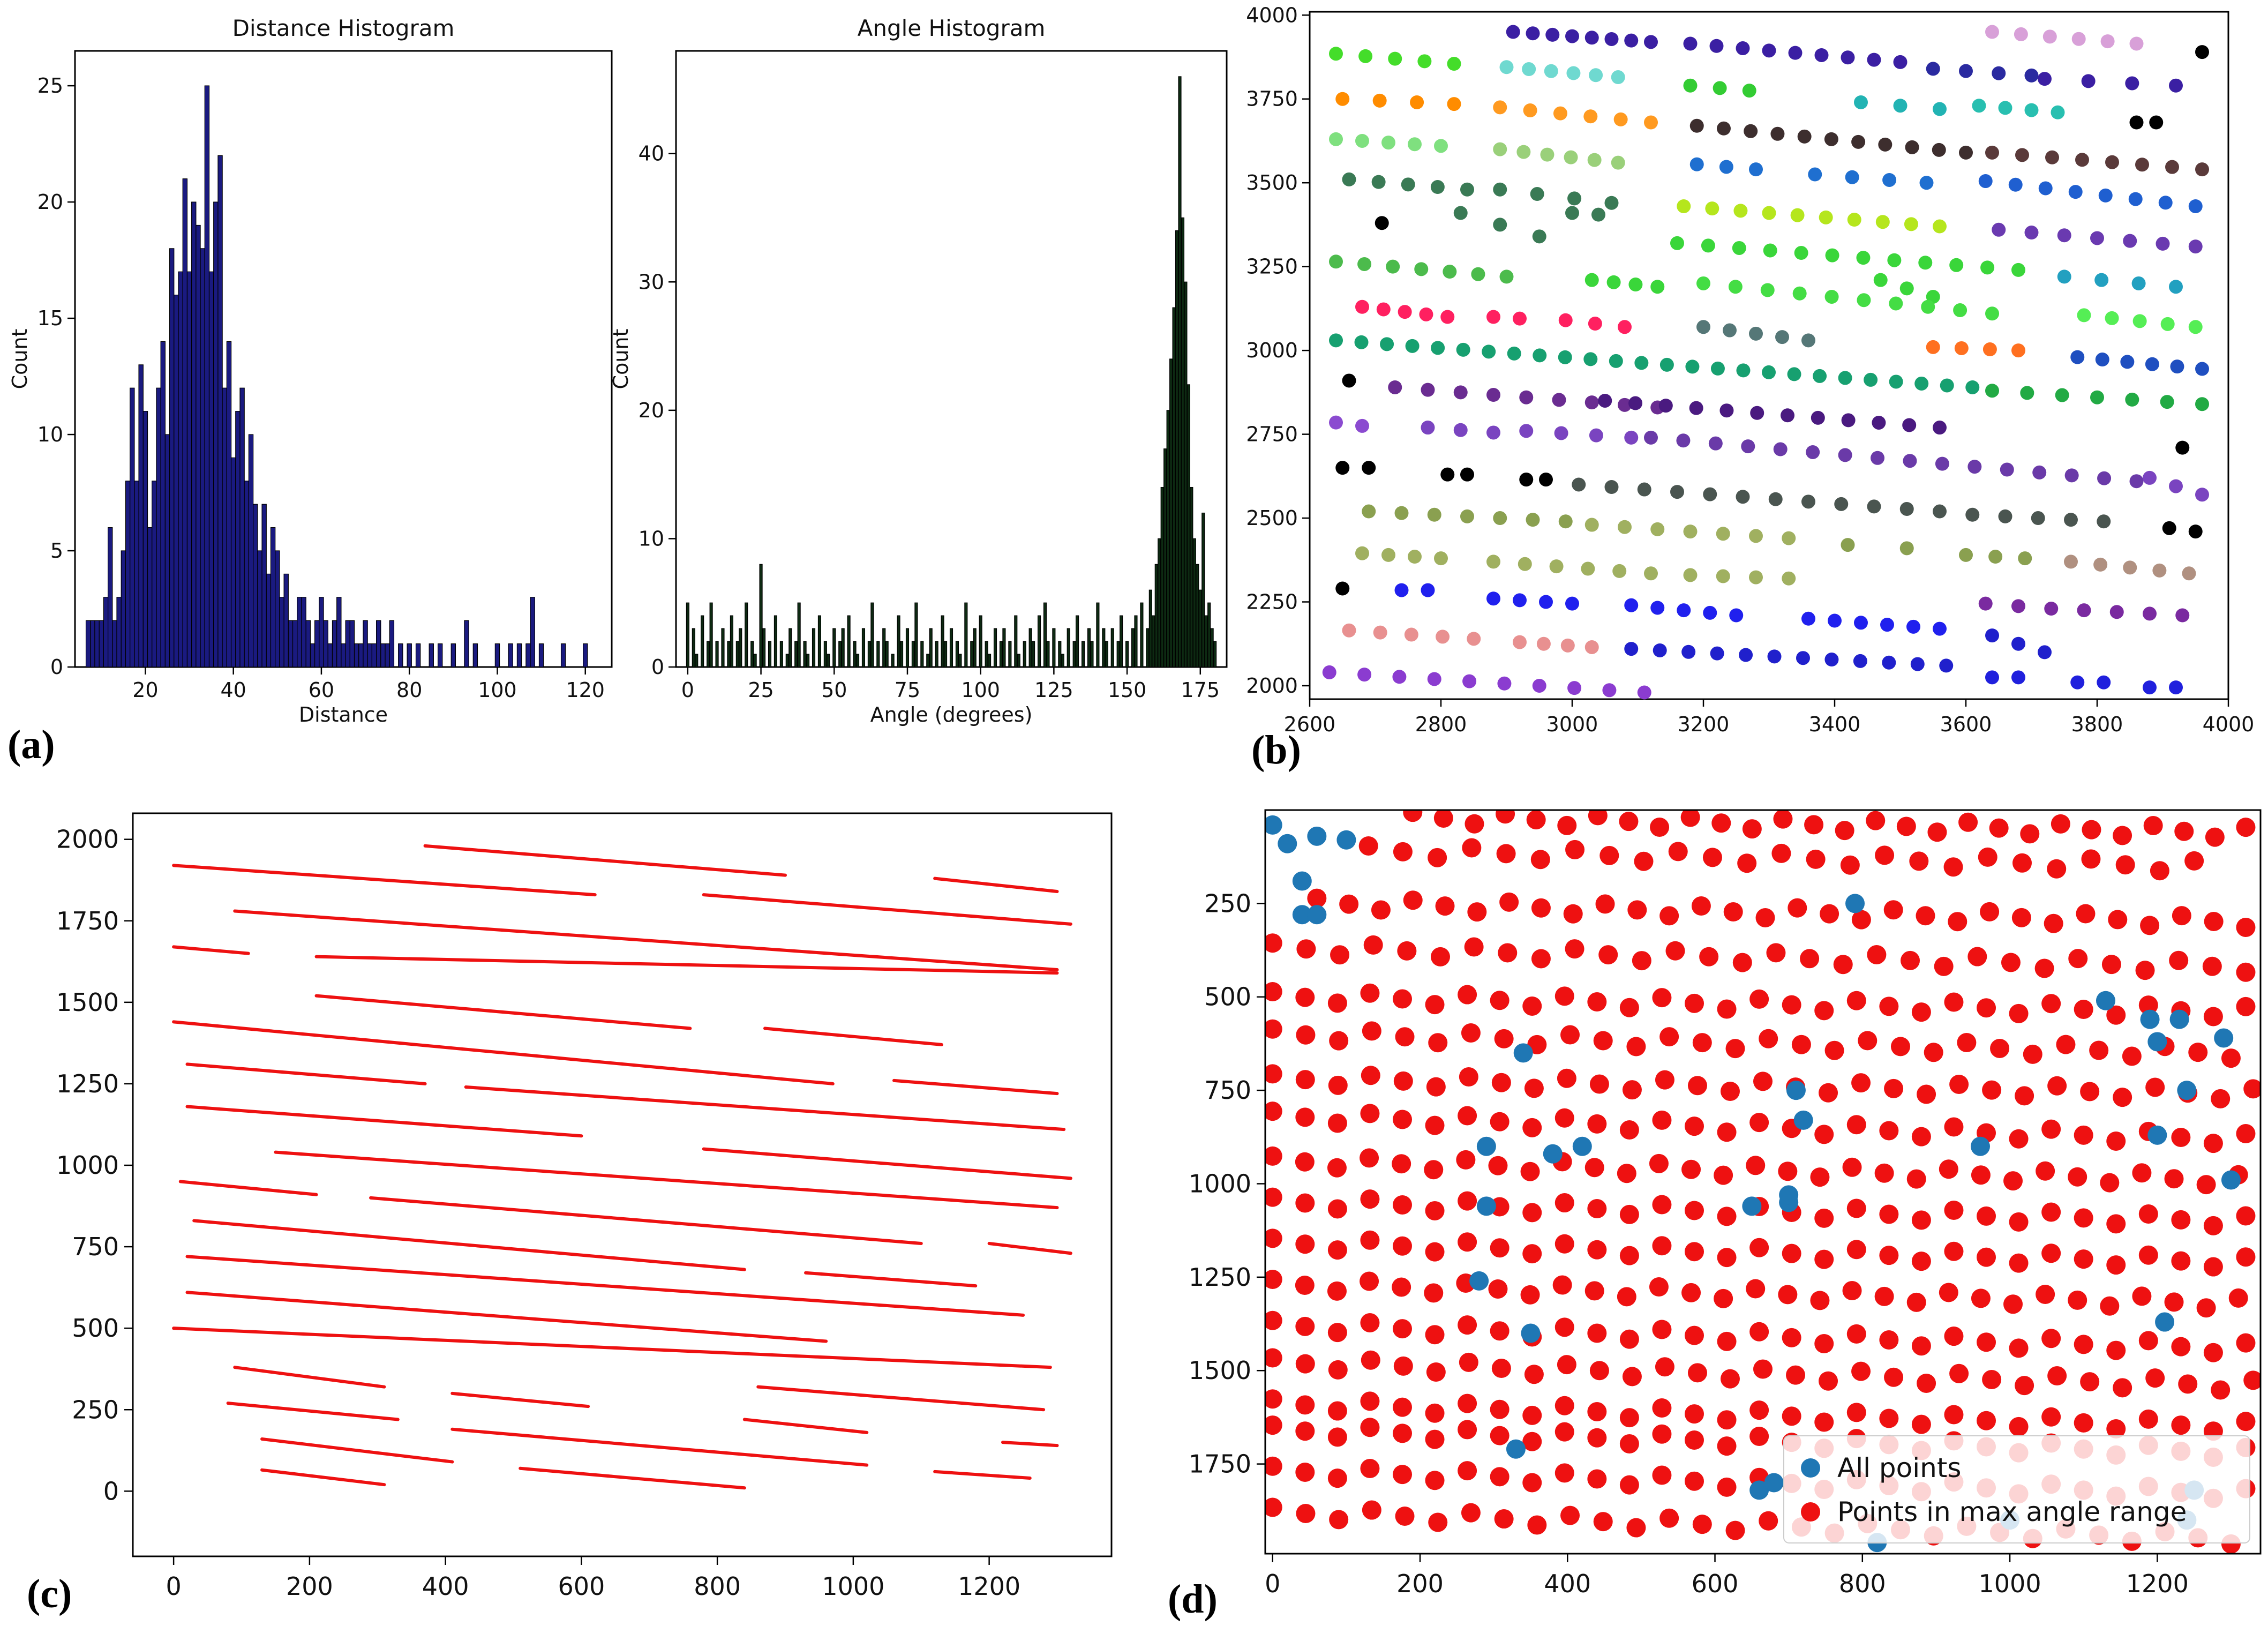  Describe the element at coordinates (1572, 724) in the screenshot. I see `x-tick-label: 3000` at that location.